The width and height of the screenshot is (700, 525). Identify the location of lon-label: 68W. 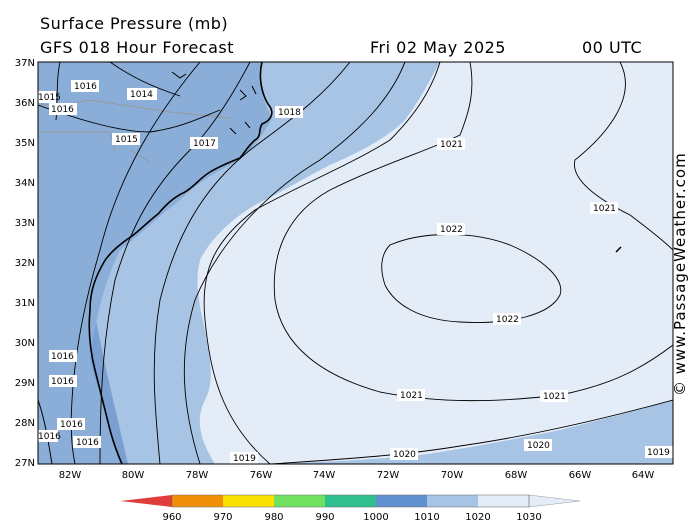
(516, 475).